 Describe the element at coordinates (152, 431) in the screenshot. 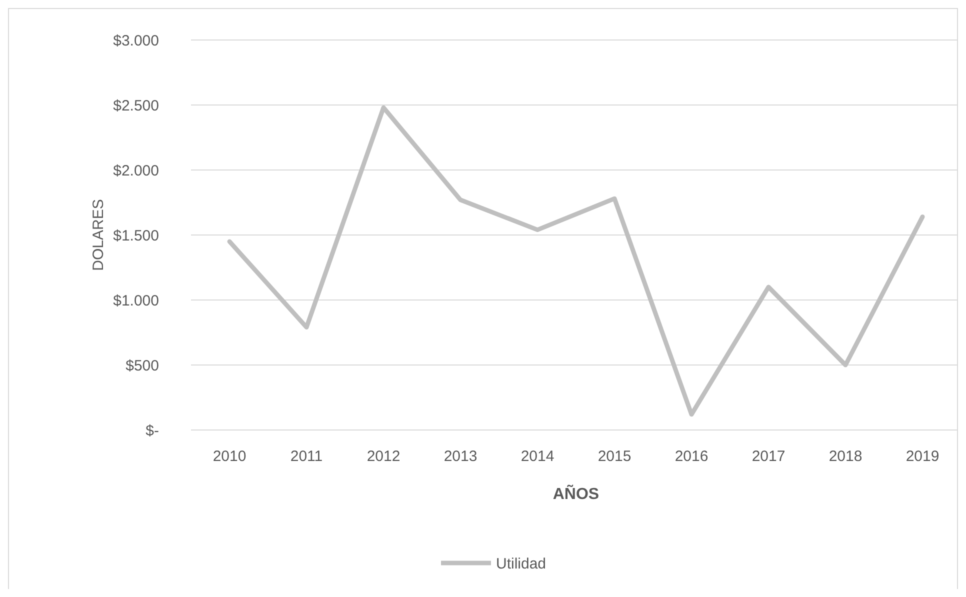

I see `y-tick-label: $-` at that location.